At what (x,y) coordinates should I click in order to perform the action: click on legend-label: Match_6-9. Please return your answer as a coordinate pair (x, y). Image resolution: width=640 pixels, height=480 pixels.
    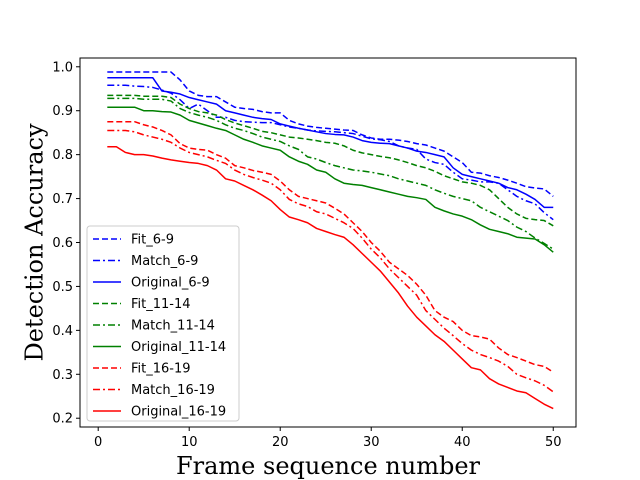
    Looking at the image, I should click on (164, 261).